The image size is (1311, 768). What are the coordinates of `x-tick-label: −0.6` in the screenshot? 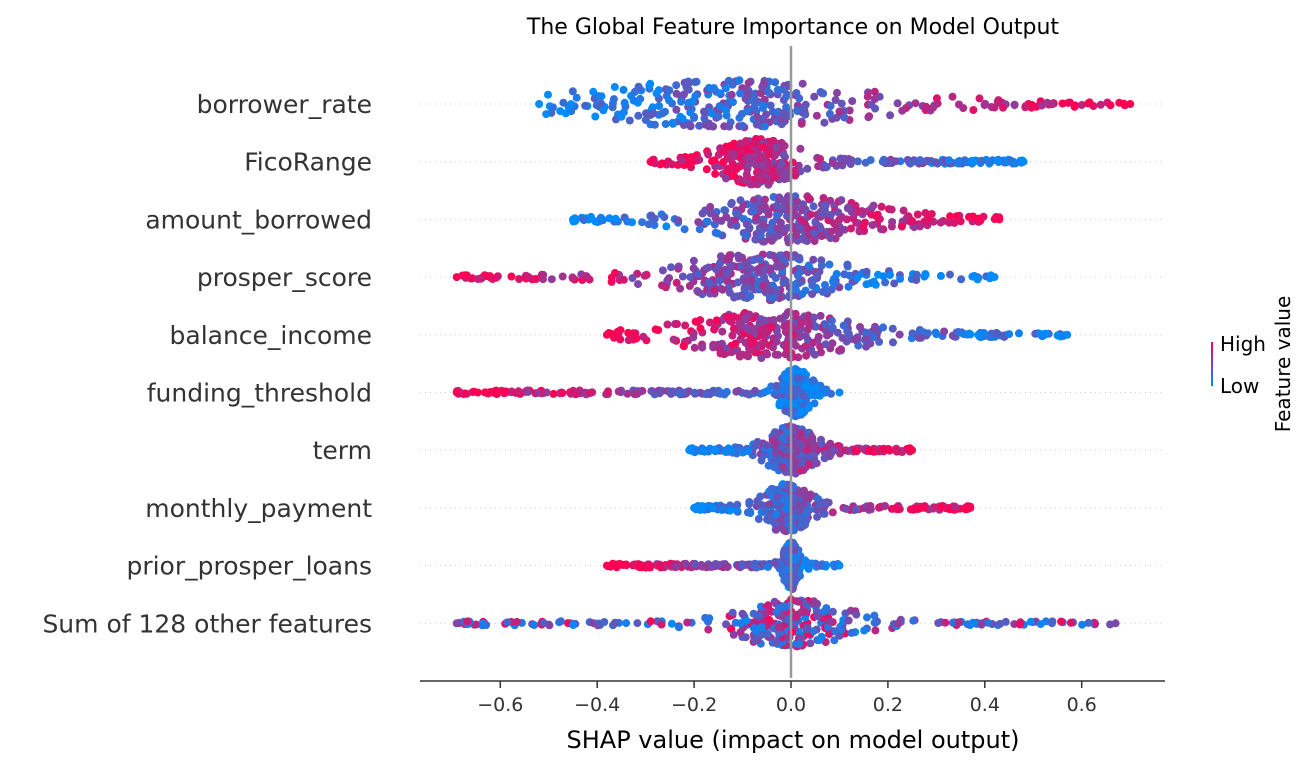 It's located at (500, 705).